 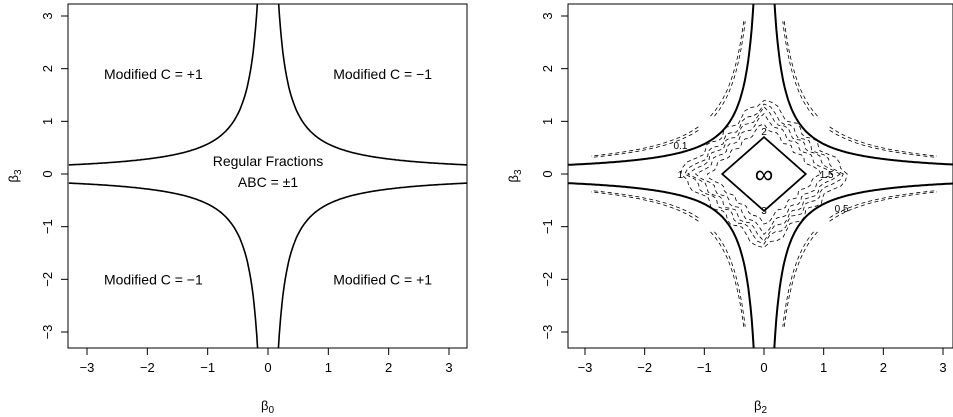 I want to click on contour-label: 0.1, so click(x=681, y=146).